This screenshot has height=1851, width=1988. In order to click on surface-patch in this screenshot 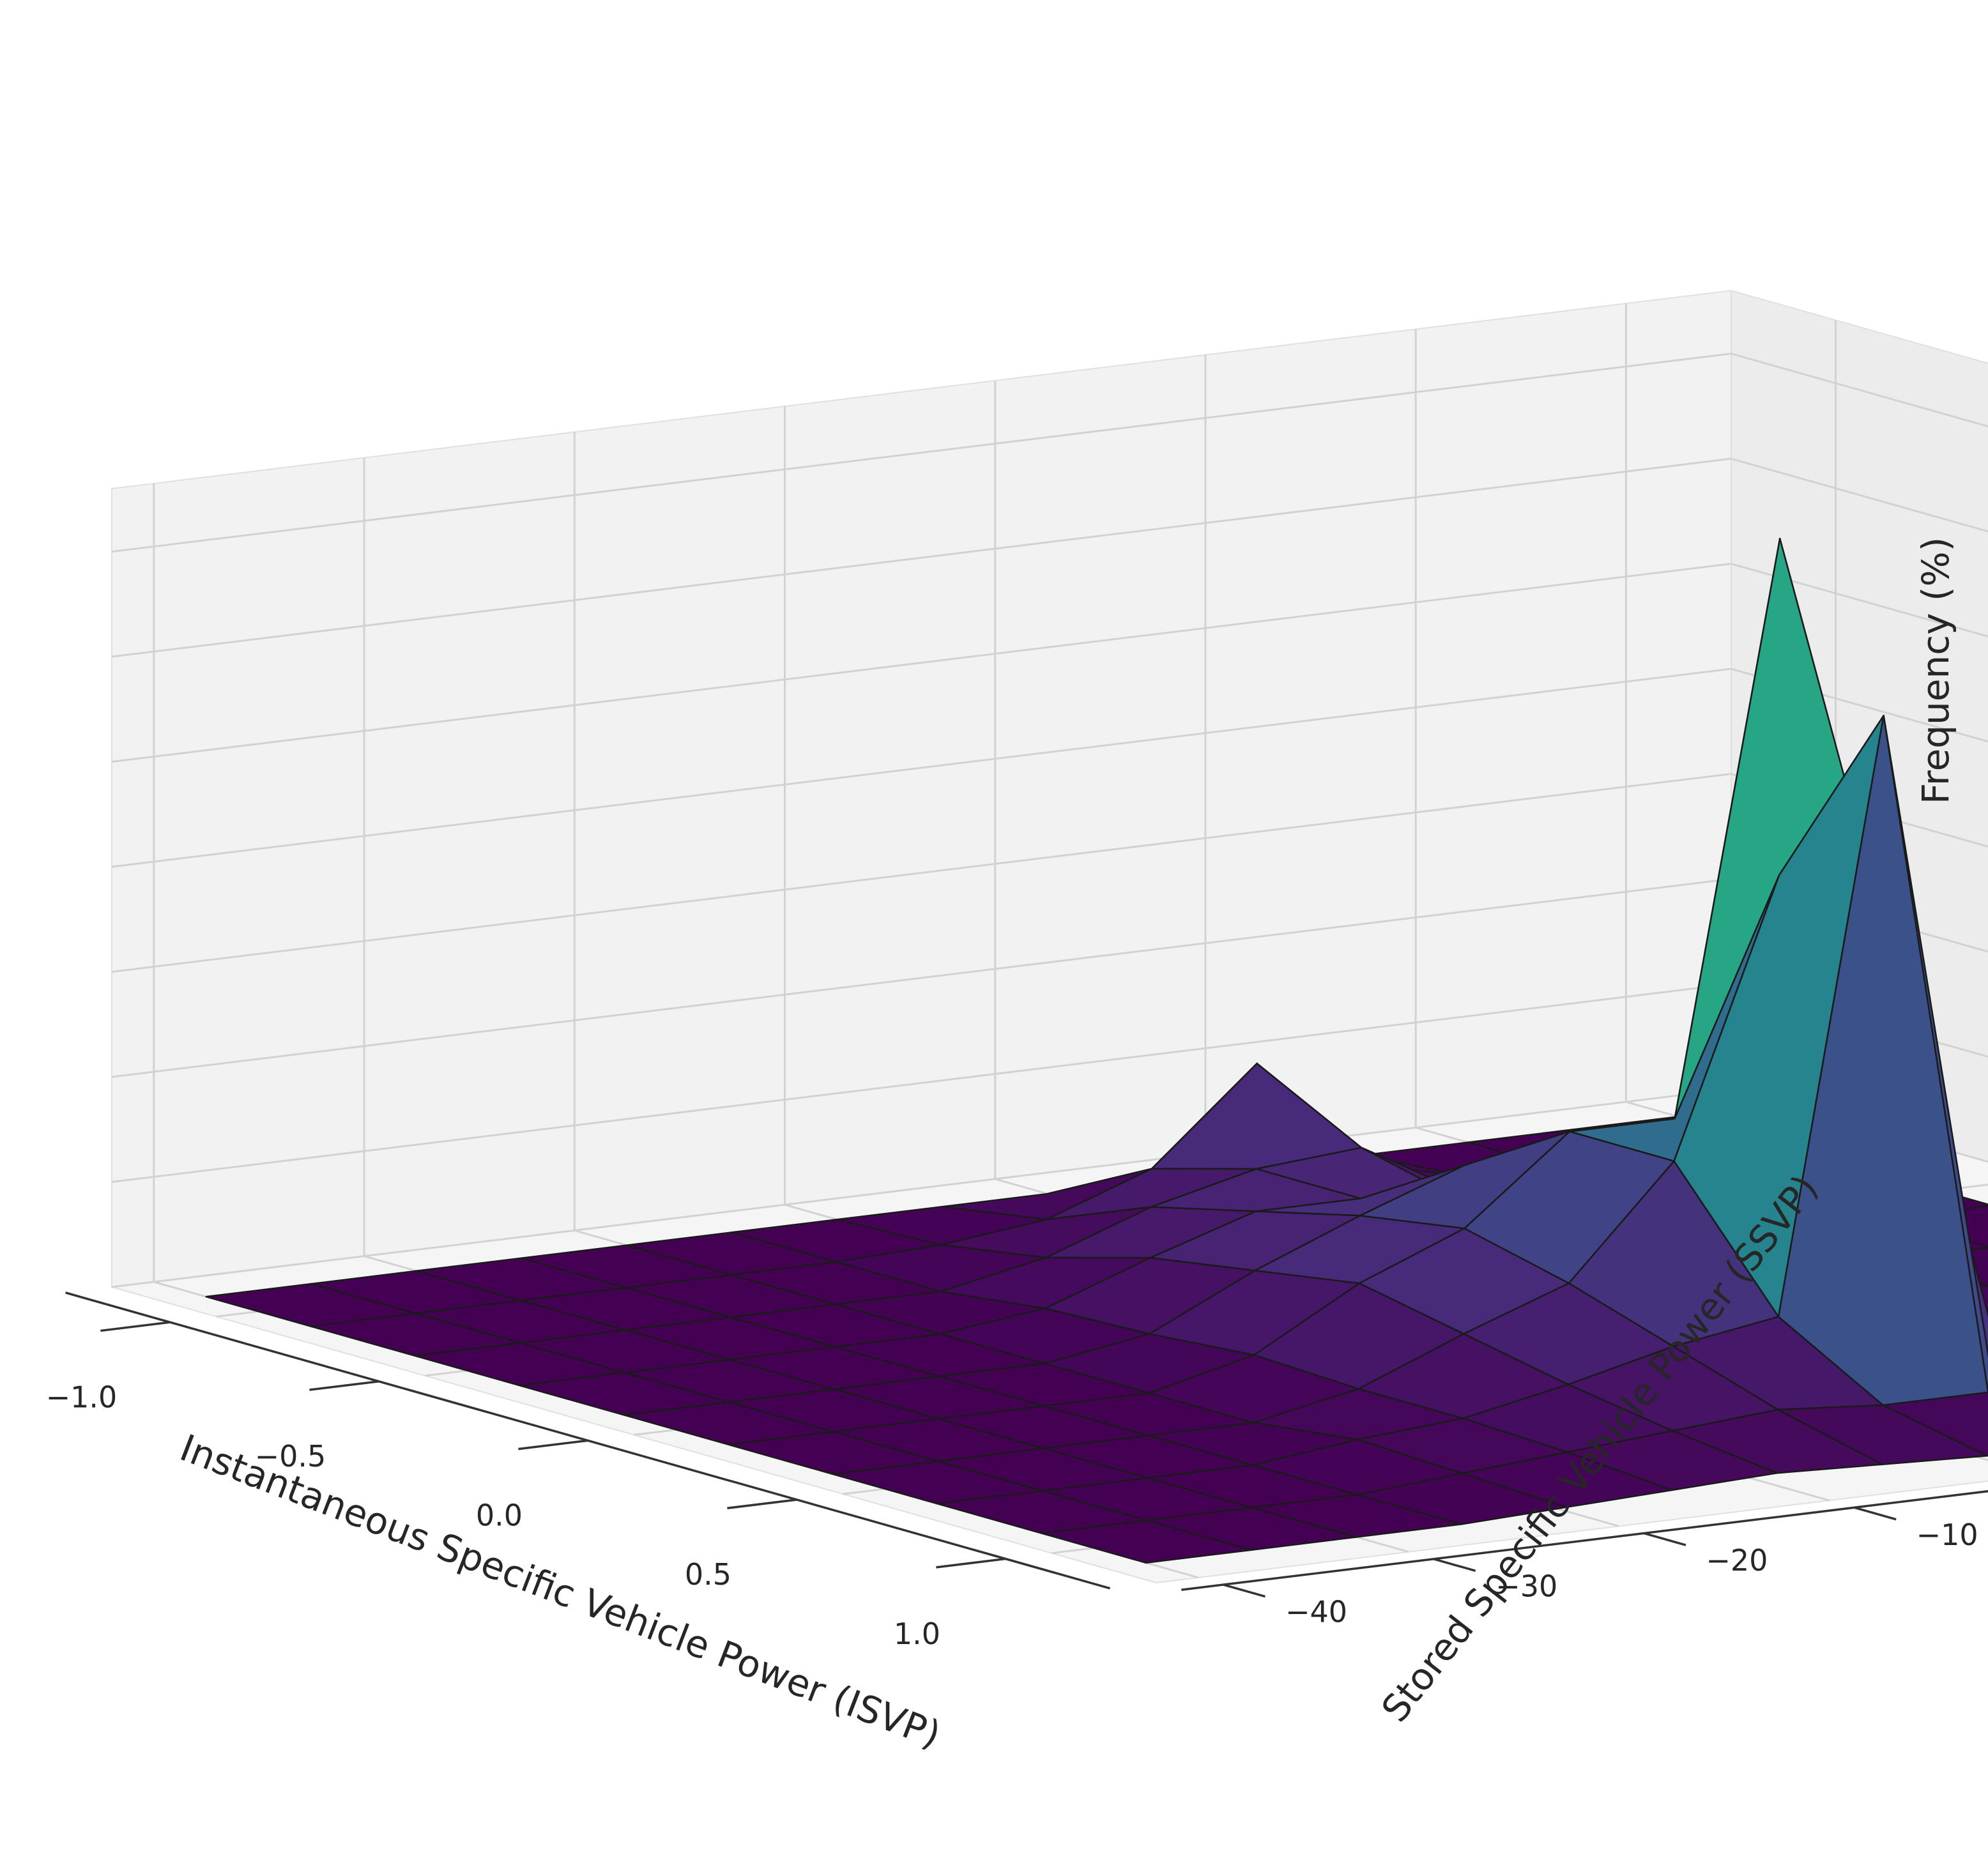, I will do `click(1146, 1542)`.